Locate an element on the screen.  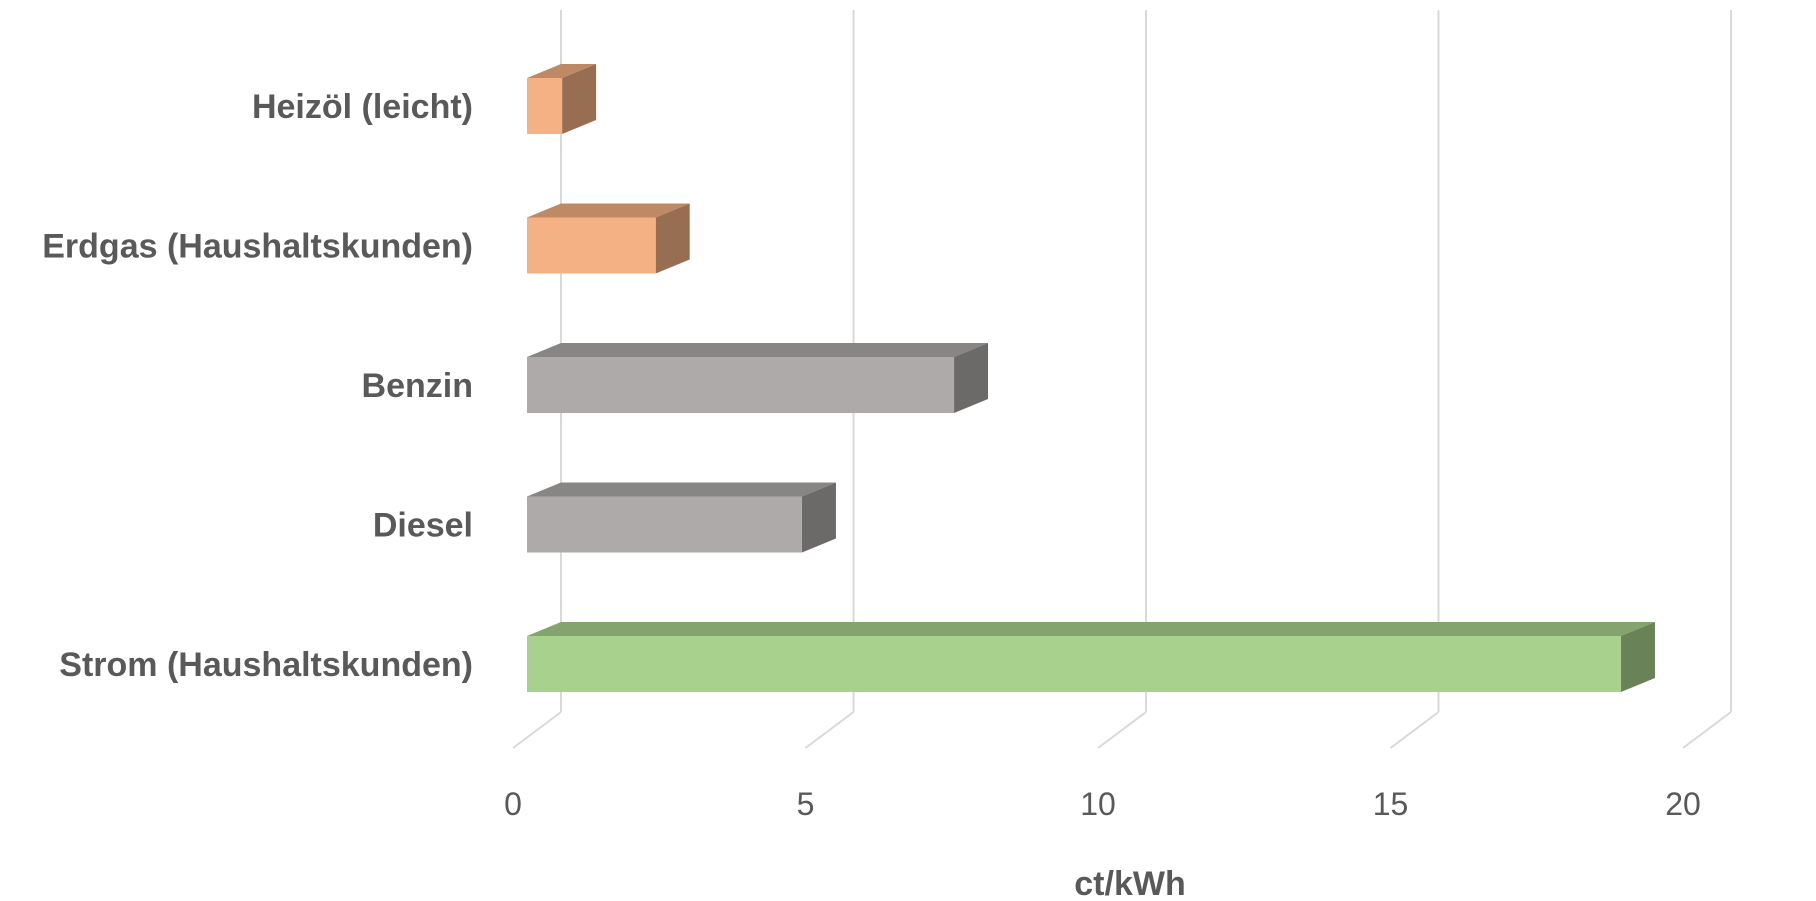
x-tick-label: 20 is located at coordinates (1683, 804).